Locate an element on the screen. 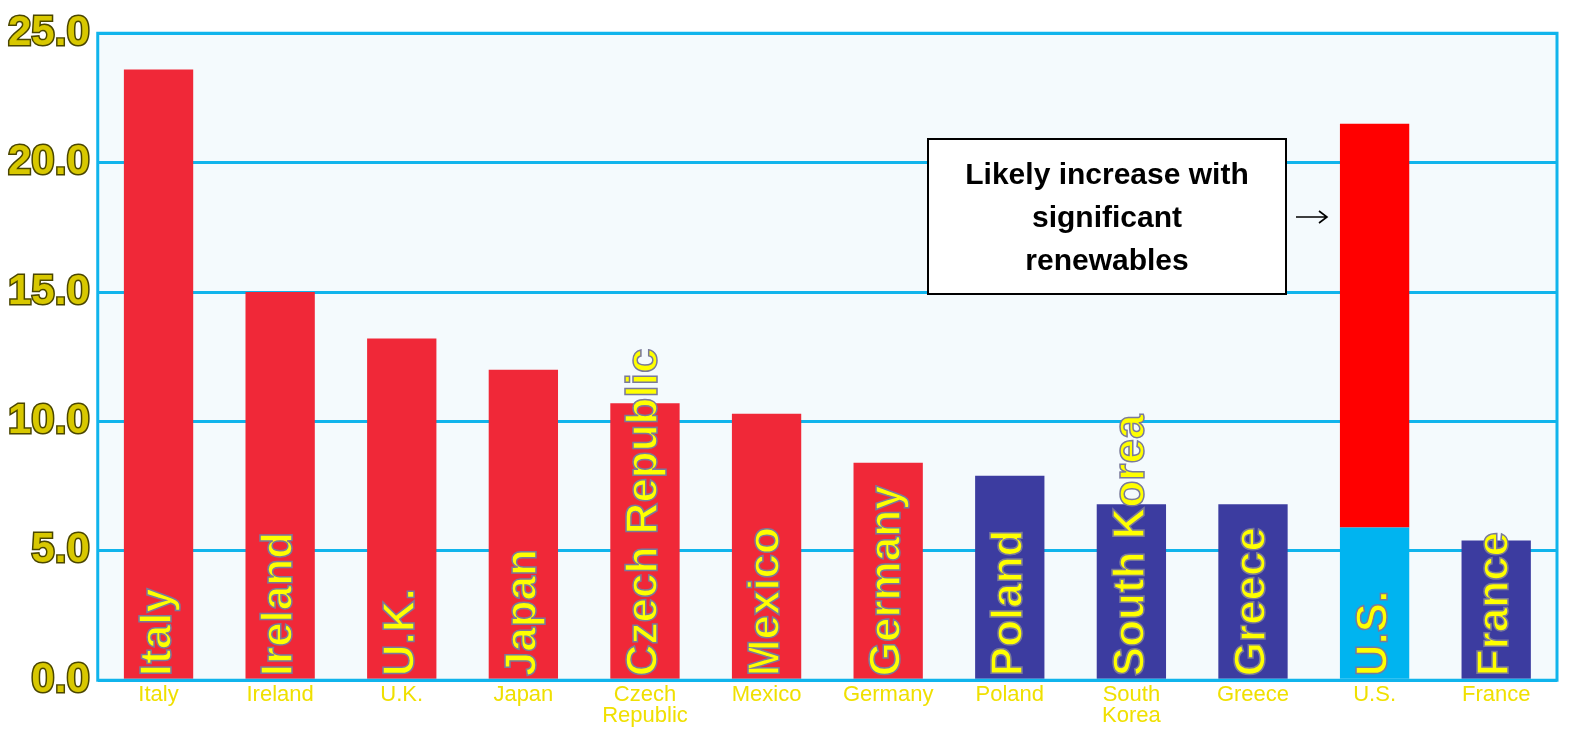 Image resolution: width=1577 pixels, height=730 pixels. category-label: France is located at coordinates (1496, 693).